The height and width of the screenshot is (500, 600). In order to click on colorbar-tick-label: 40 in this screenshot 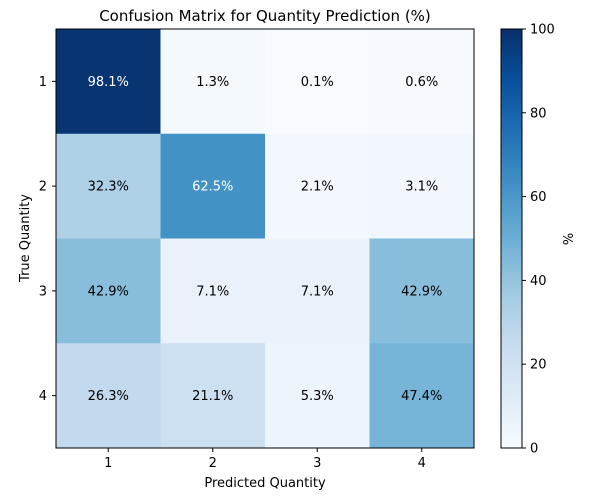, I will do `click(538, 281)`.